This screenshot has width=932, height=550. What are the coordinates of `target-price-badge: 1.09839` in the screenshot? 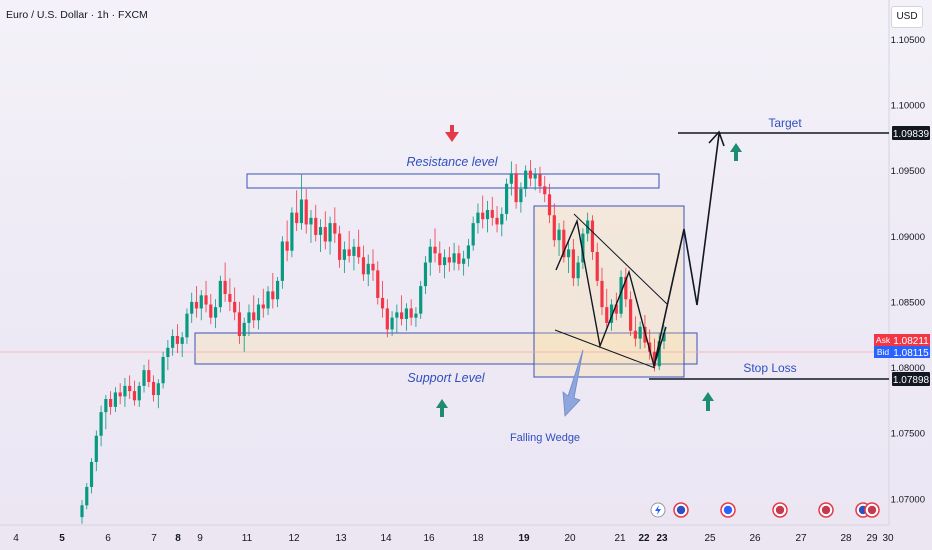 It's located at (911, 133).